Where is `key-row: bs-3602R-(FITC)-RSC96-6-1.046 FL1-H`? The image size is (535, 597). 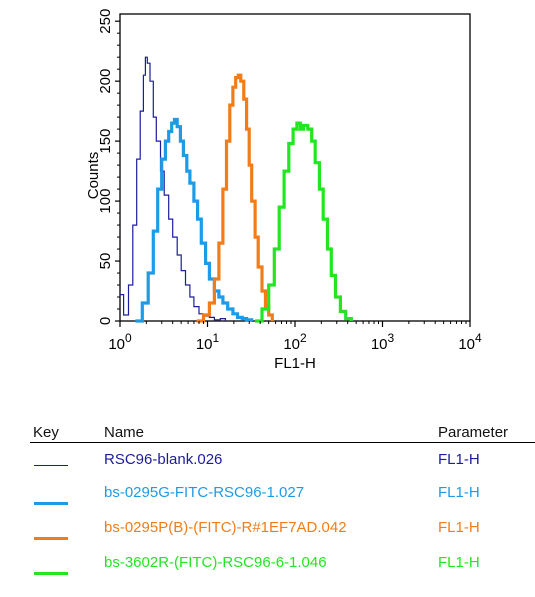 key-row: bs-3602R-(FITC)-RSC96-6-1.046 FL1-H is located at coordinates (267, 569).